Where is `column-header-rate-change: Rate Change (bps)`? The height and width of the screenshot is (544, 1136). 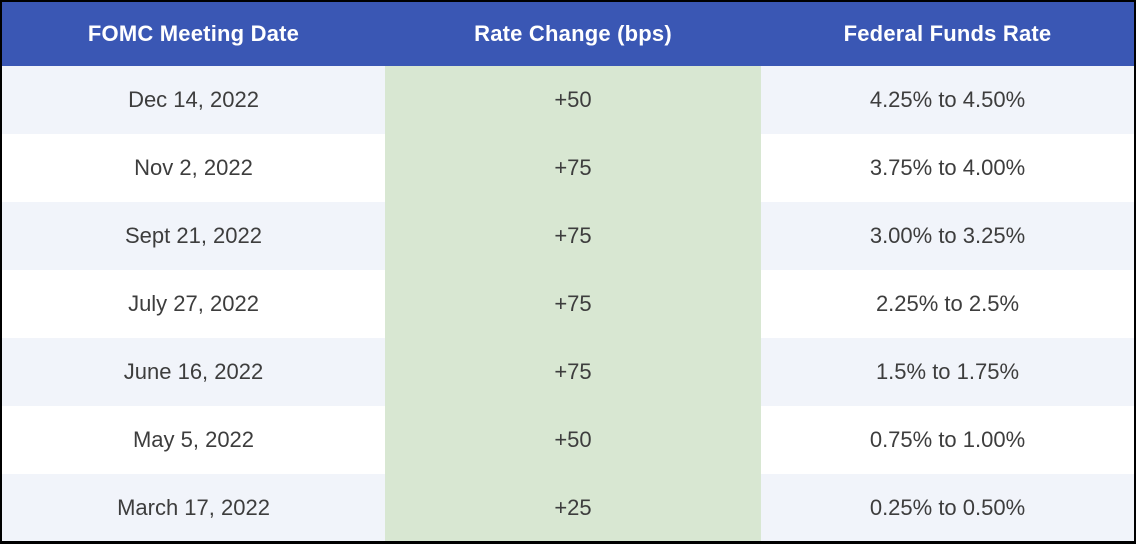
column-header-rate-change: Rate Change (bps) is located at coordinates (573, 34).